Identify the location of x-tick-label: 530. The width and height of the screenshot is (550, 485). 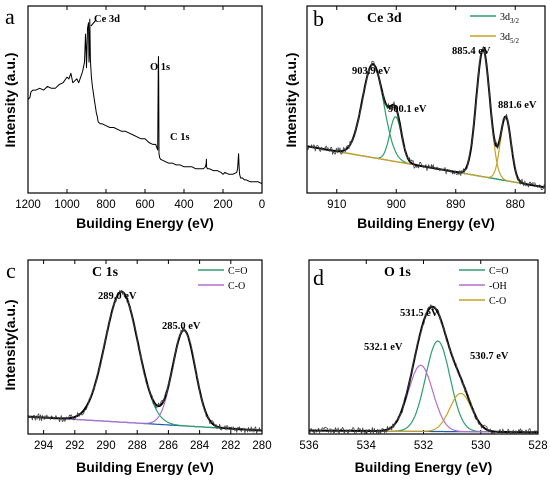
(480, 446).